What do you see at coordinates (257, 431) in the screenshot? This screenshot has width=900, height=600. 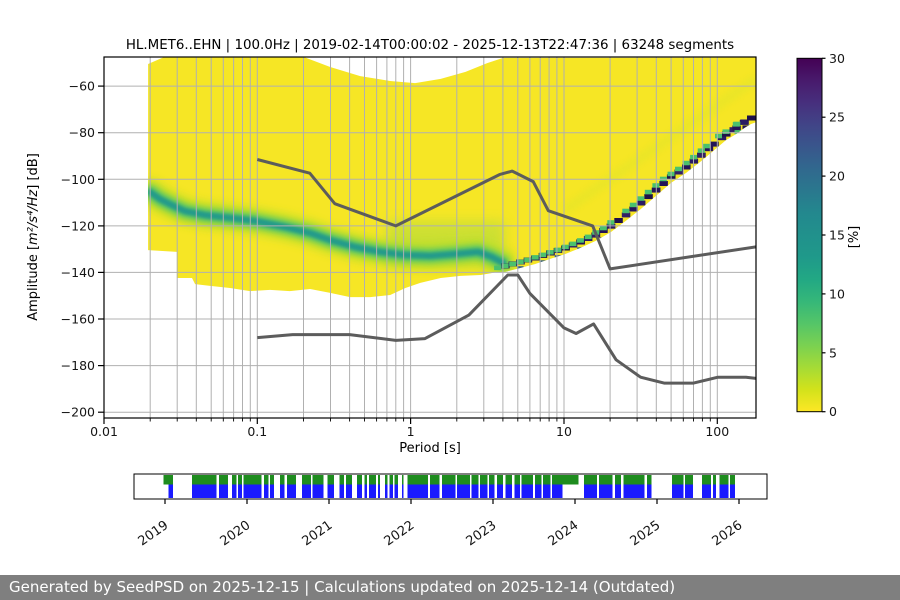 I see `x-tick-label: 0.1` at bounding box center [257, 431].